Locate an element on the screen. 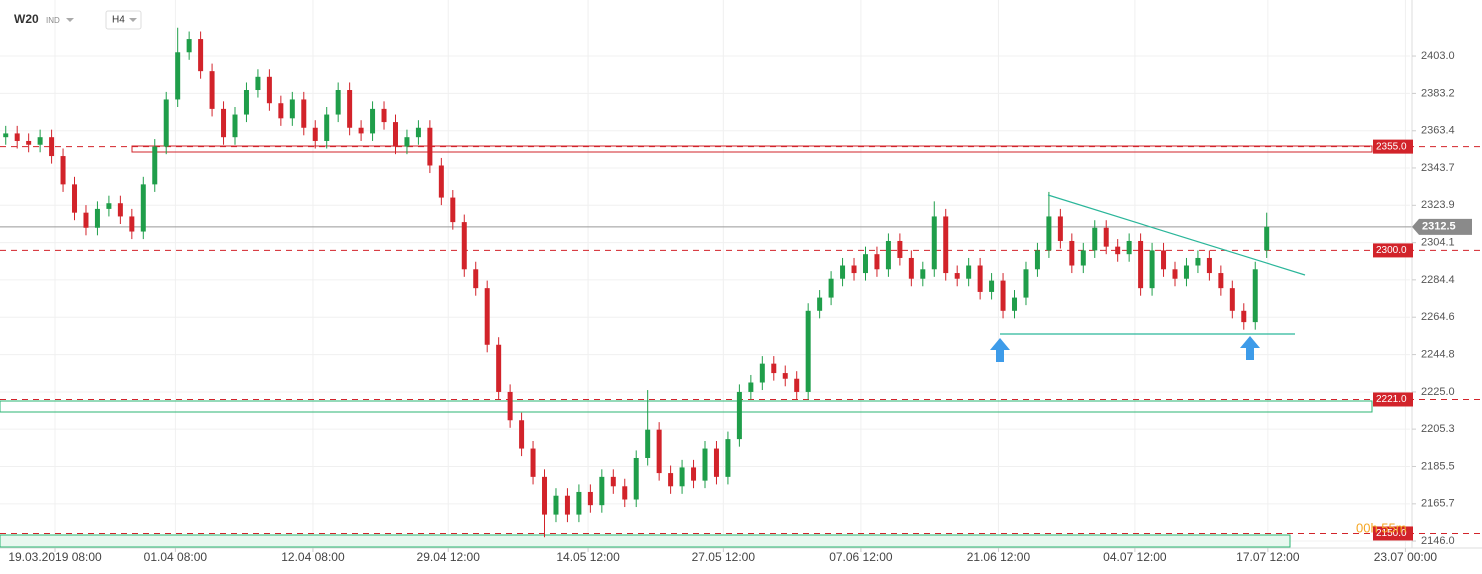  y-tick-label: 2165.7 is located at coordinates (1438, 504).